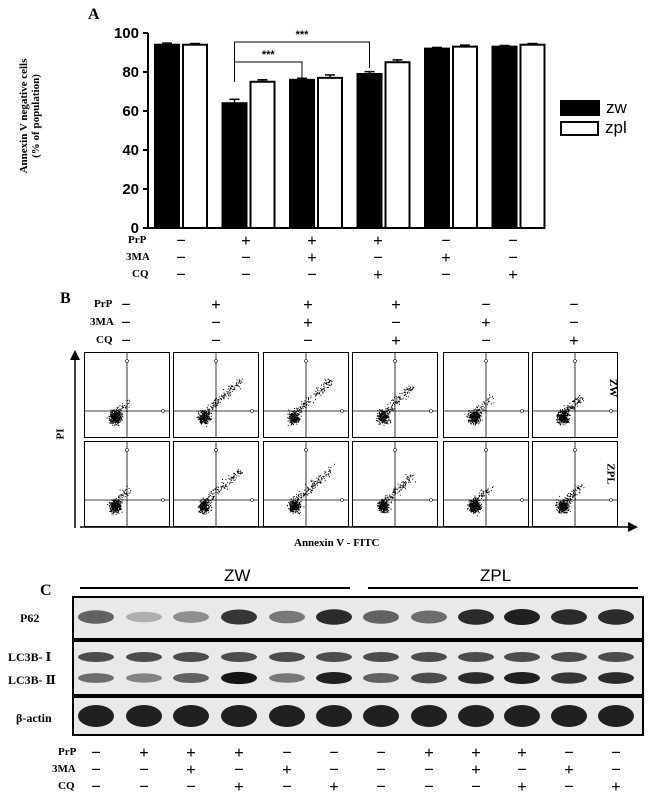 This screenshot has height=801, width=650. Describe the element at coordinates (30, 657) in the screenshot. I see `blot-label-lc3b-i: LC3B- Ⅰ` at that location.